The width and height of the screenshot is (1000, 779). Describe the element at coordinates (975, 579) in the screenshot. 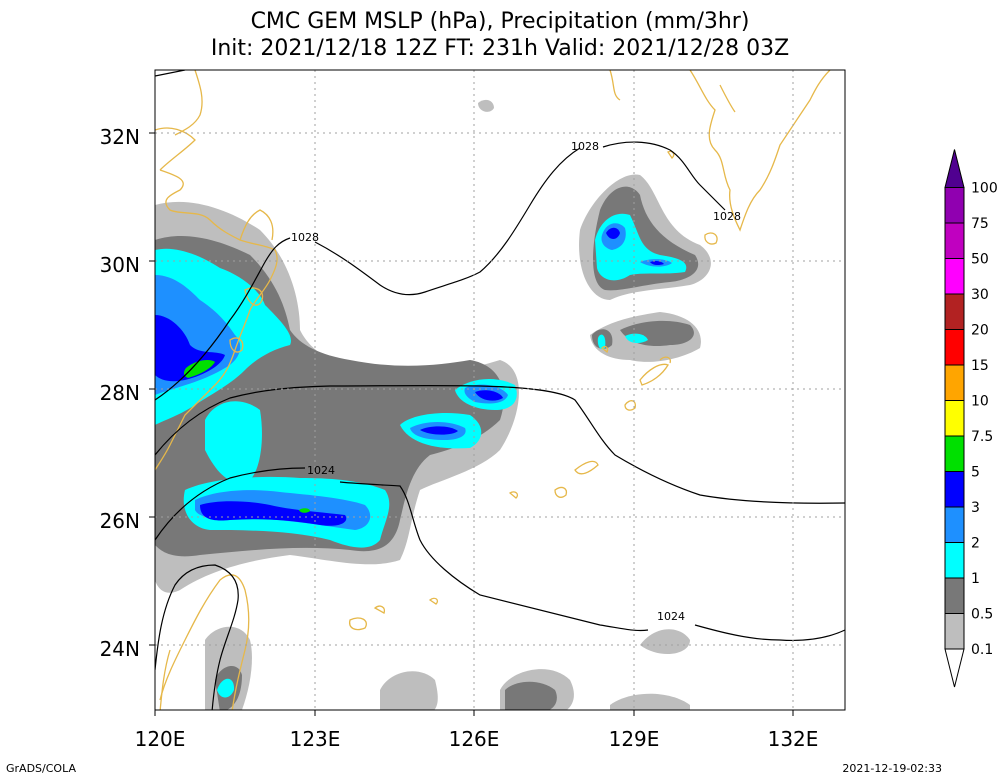

I see `colorbar-label: 1` at that location.